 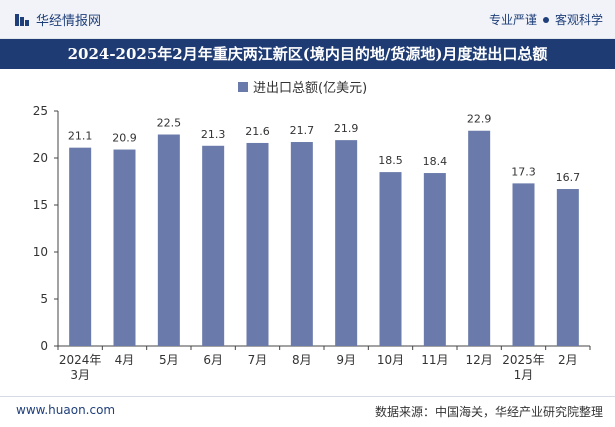 I want to click on slogan-text-2: 客观科学, so click(x=578, y=20).